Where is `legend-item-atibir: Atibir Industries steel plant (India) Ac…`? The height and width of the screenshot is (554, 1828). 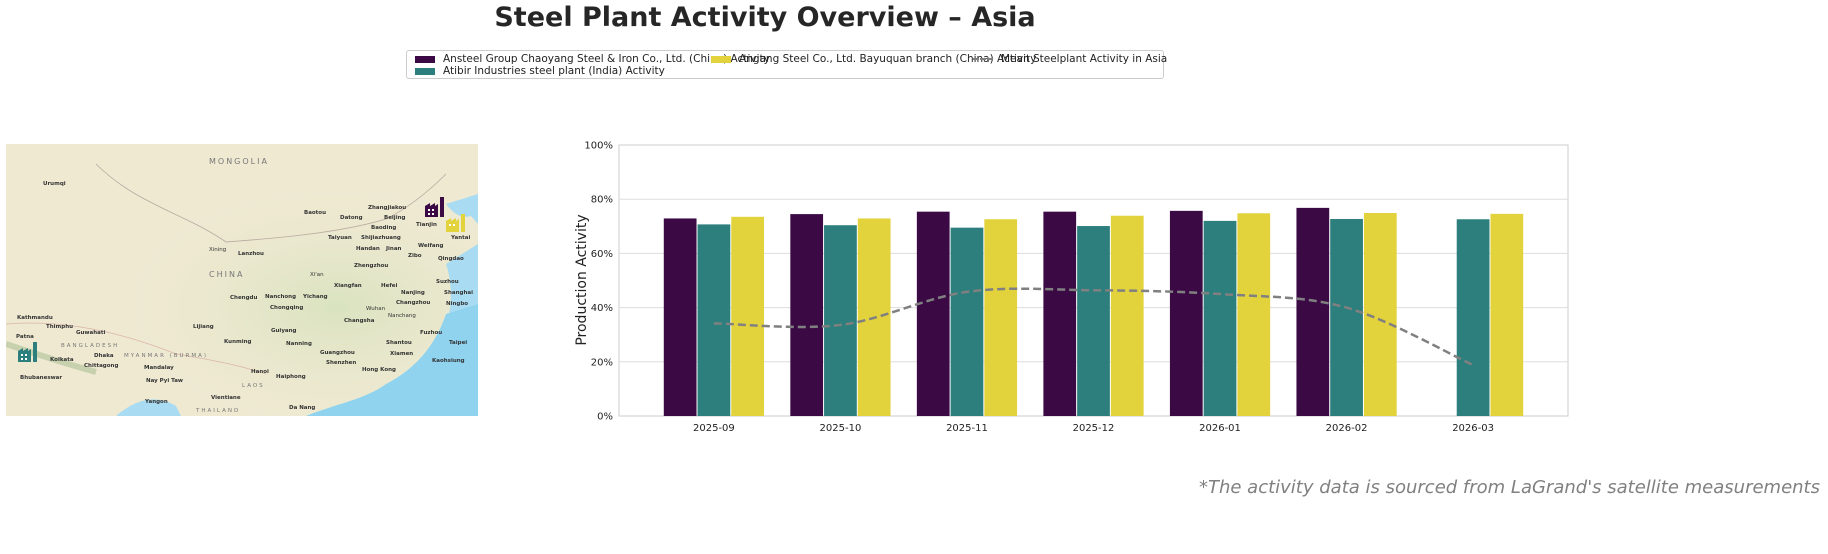
legend-item-atibir: Atibir Industries steel plant (India) Ac… is located at coordinates (540, 71).